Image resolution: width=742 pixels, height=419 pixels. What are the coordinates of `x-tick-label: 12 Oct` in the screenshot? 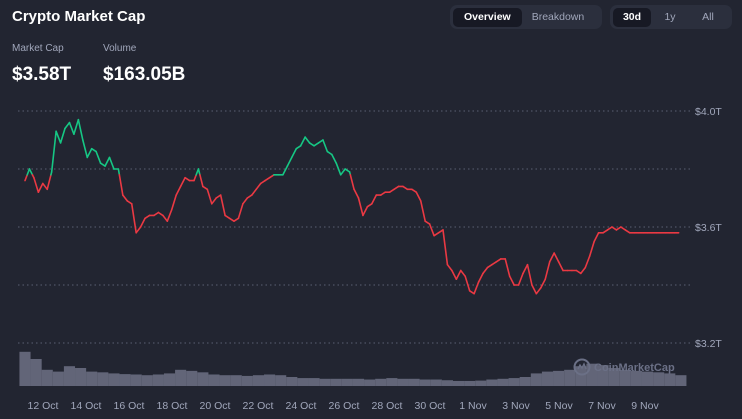 It's located at (43, 406).